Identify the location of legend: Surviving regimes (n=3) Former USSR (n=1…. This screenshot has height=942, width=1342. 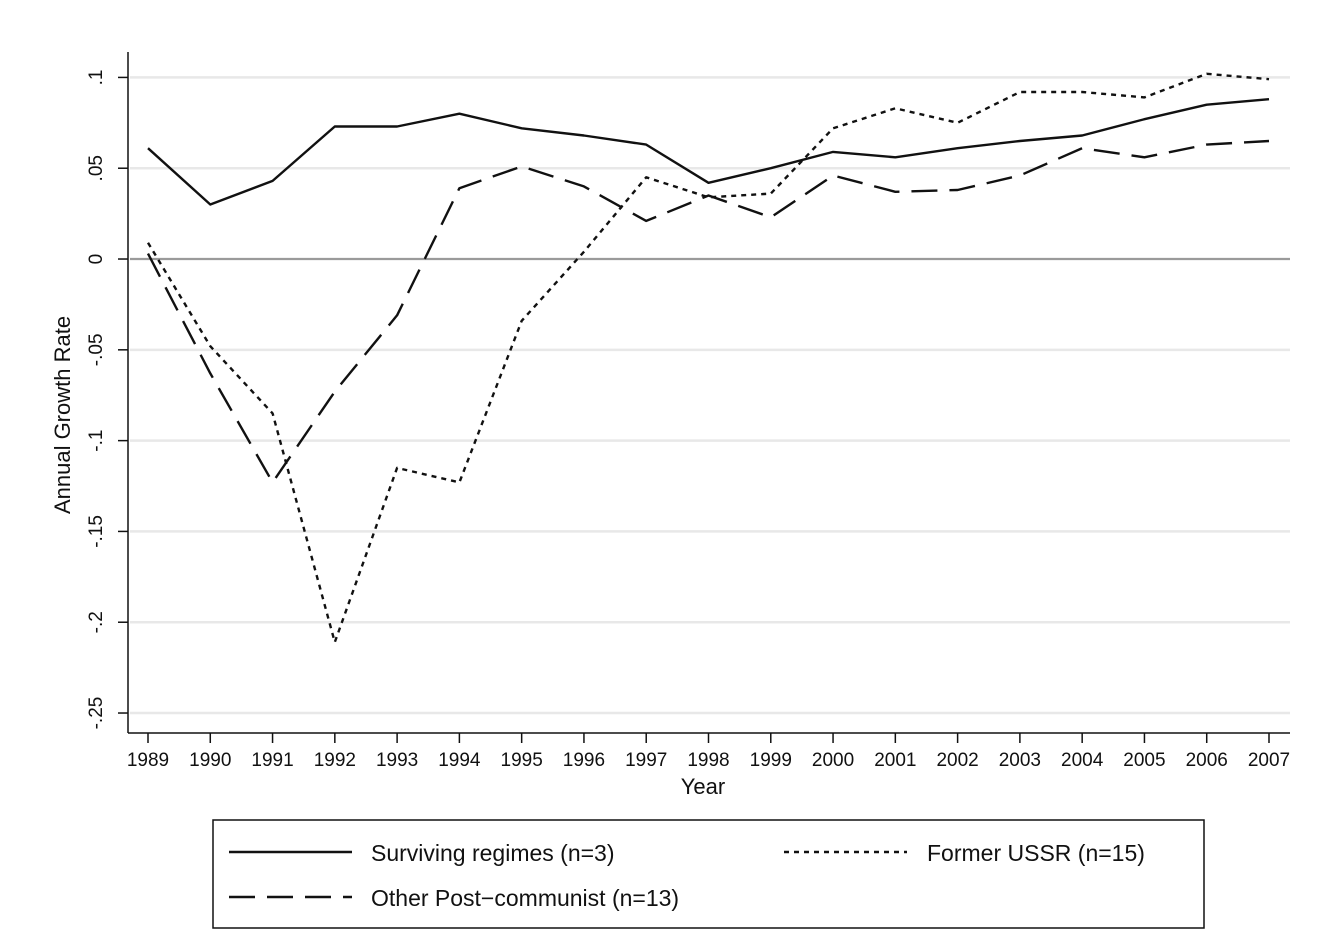
(708, 874).